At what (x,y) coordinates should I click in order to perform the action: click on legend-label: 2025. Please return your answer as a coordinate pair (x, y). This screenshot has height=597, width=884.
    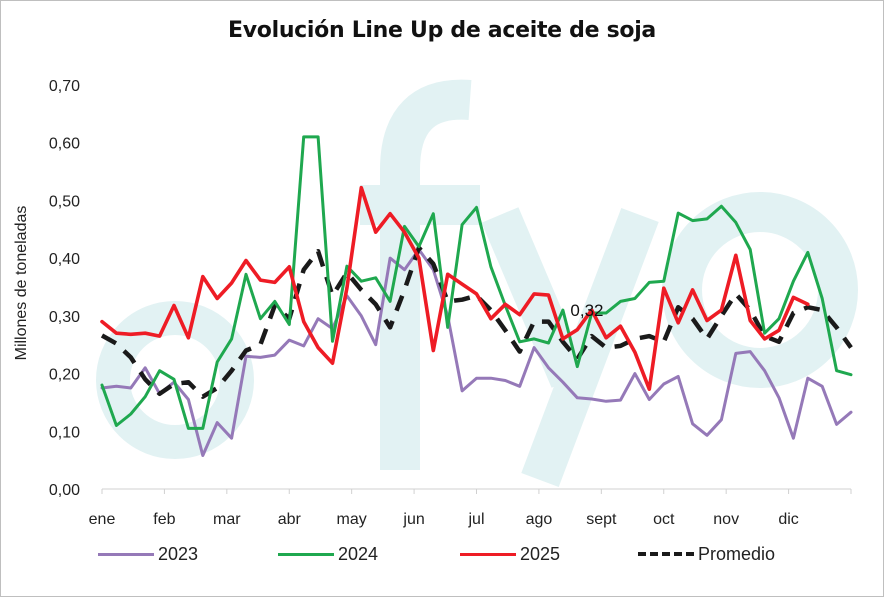
    Looking at the image, I should click on (540, 553).